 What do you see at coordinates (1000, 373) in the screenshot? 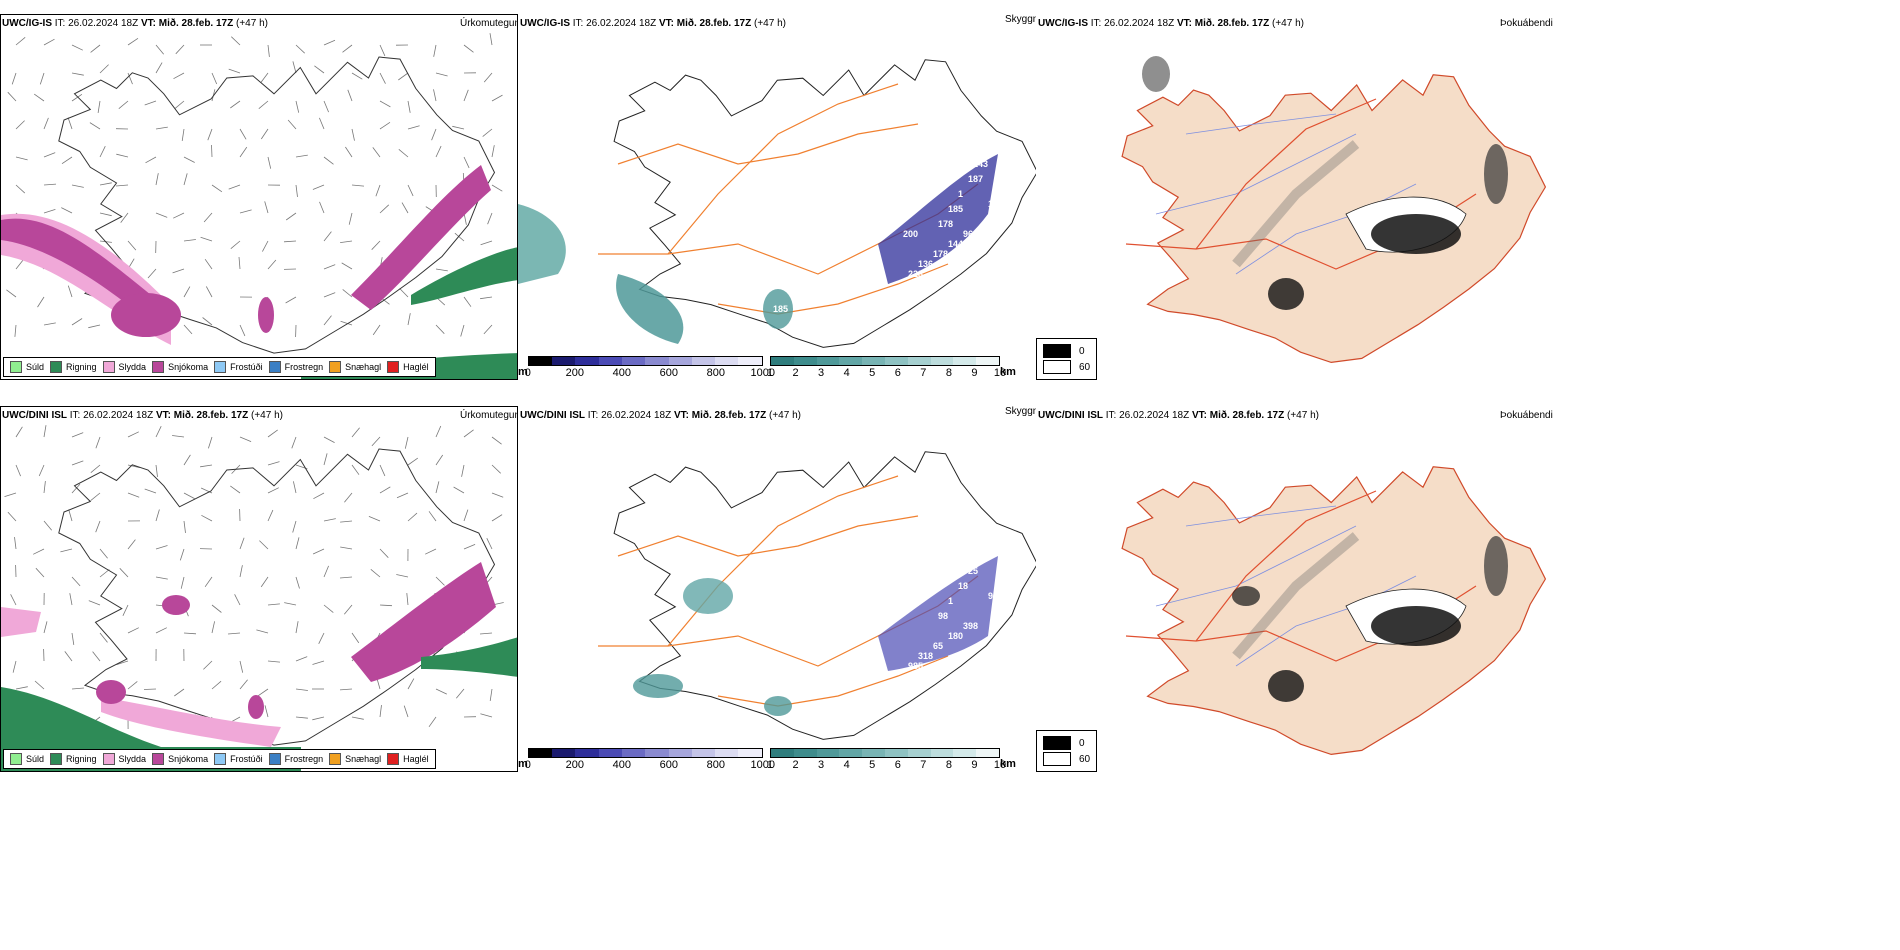
I see `colorbar-tick: 10` at bounding box center [1000, 373].